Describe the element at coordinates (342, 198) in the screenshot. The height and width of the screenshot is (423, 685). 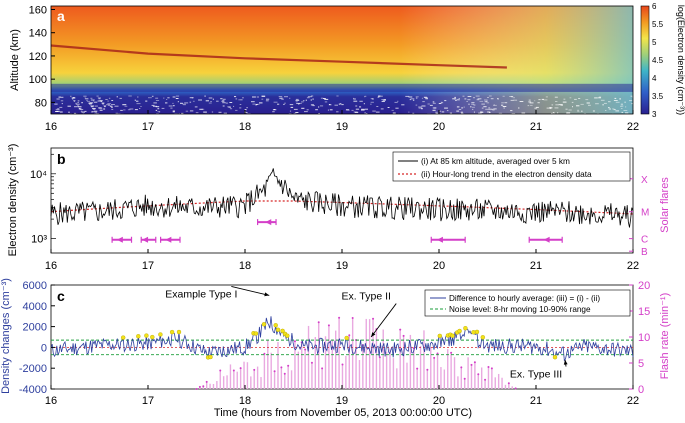
I see `series-85km` at that location.